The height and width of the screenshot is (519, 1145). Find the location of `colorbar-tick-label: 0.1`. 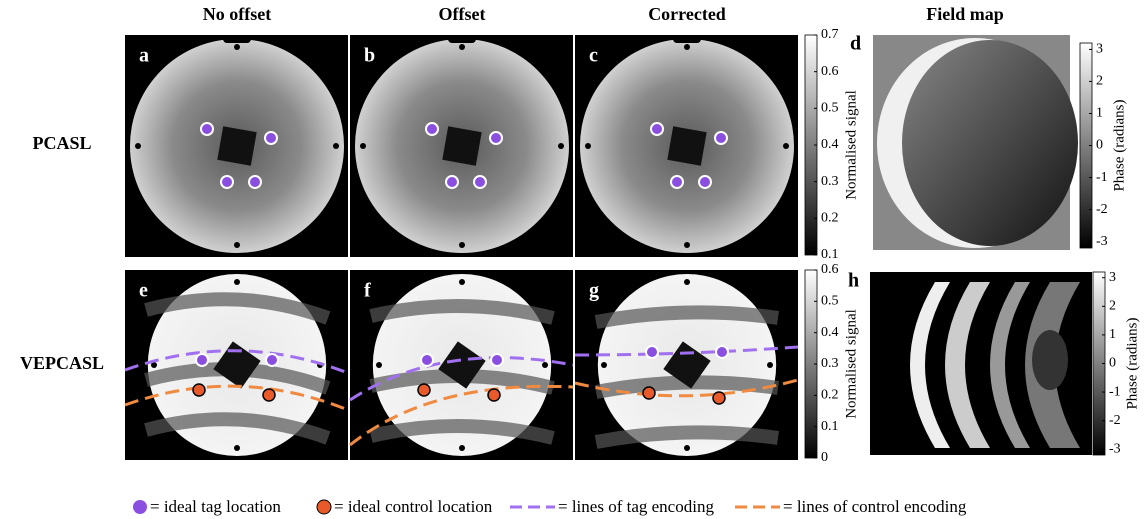

colorbar-tick-label: 0.1 is located at coordinates (830, 254).